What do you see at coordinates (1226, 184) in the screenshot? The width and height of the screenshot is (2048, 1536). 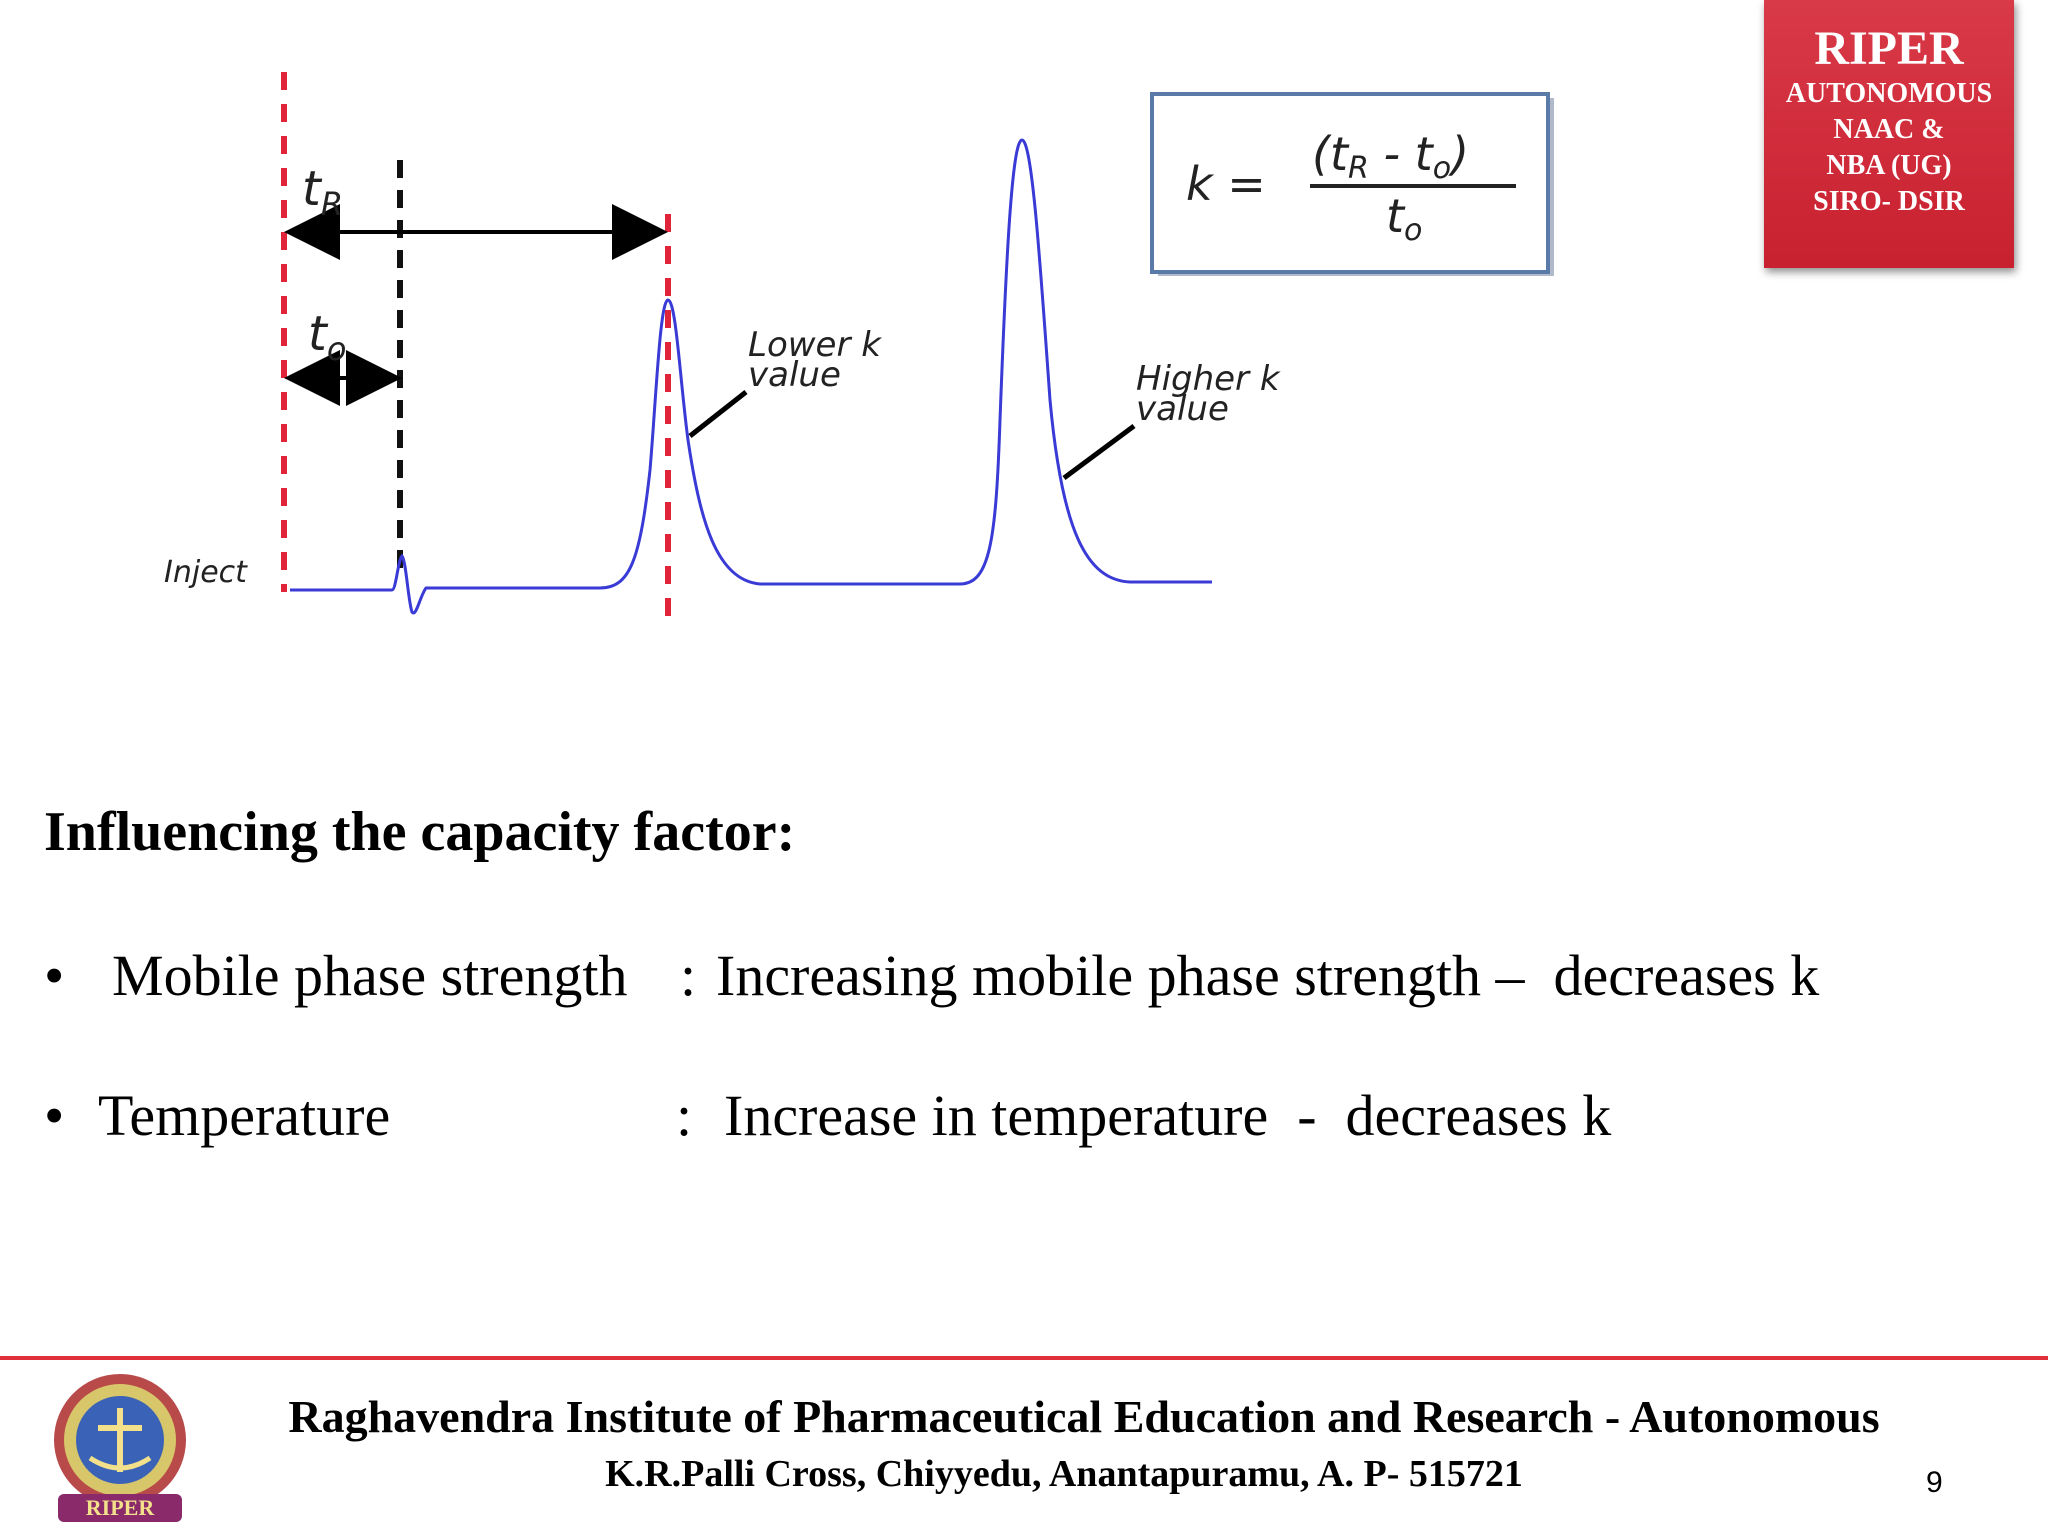 I see `svg-text: k =` at bounding box center [1226, 184].